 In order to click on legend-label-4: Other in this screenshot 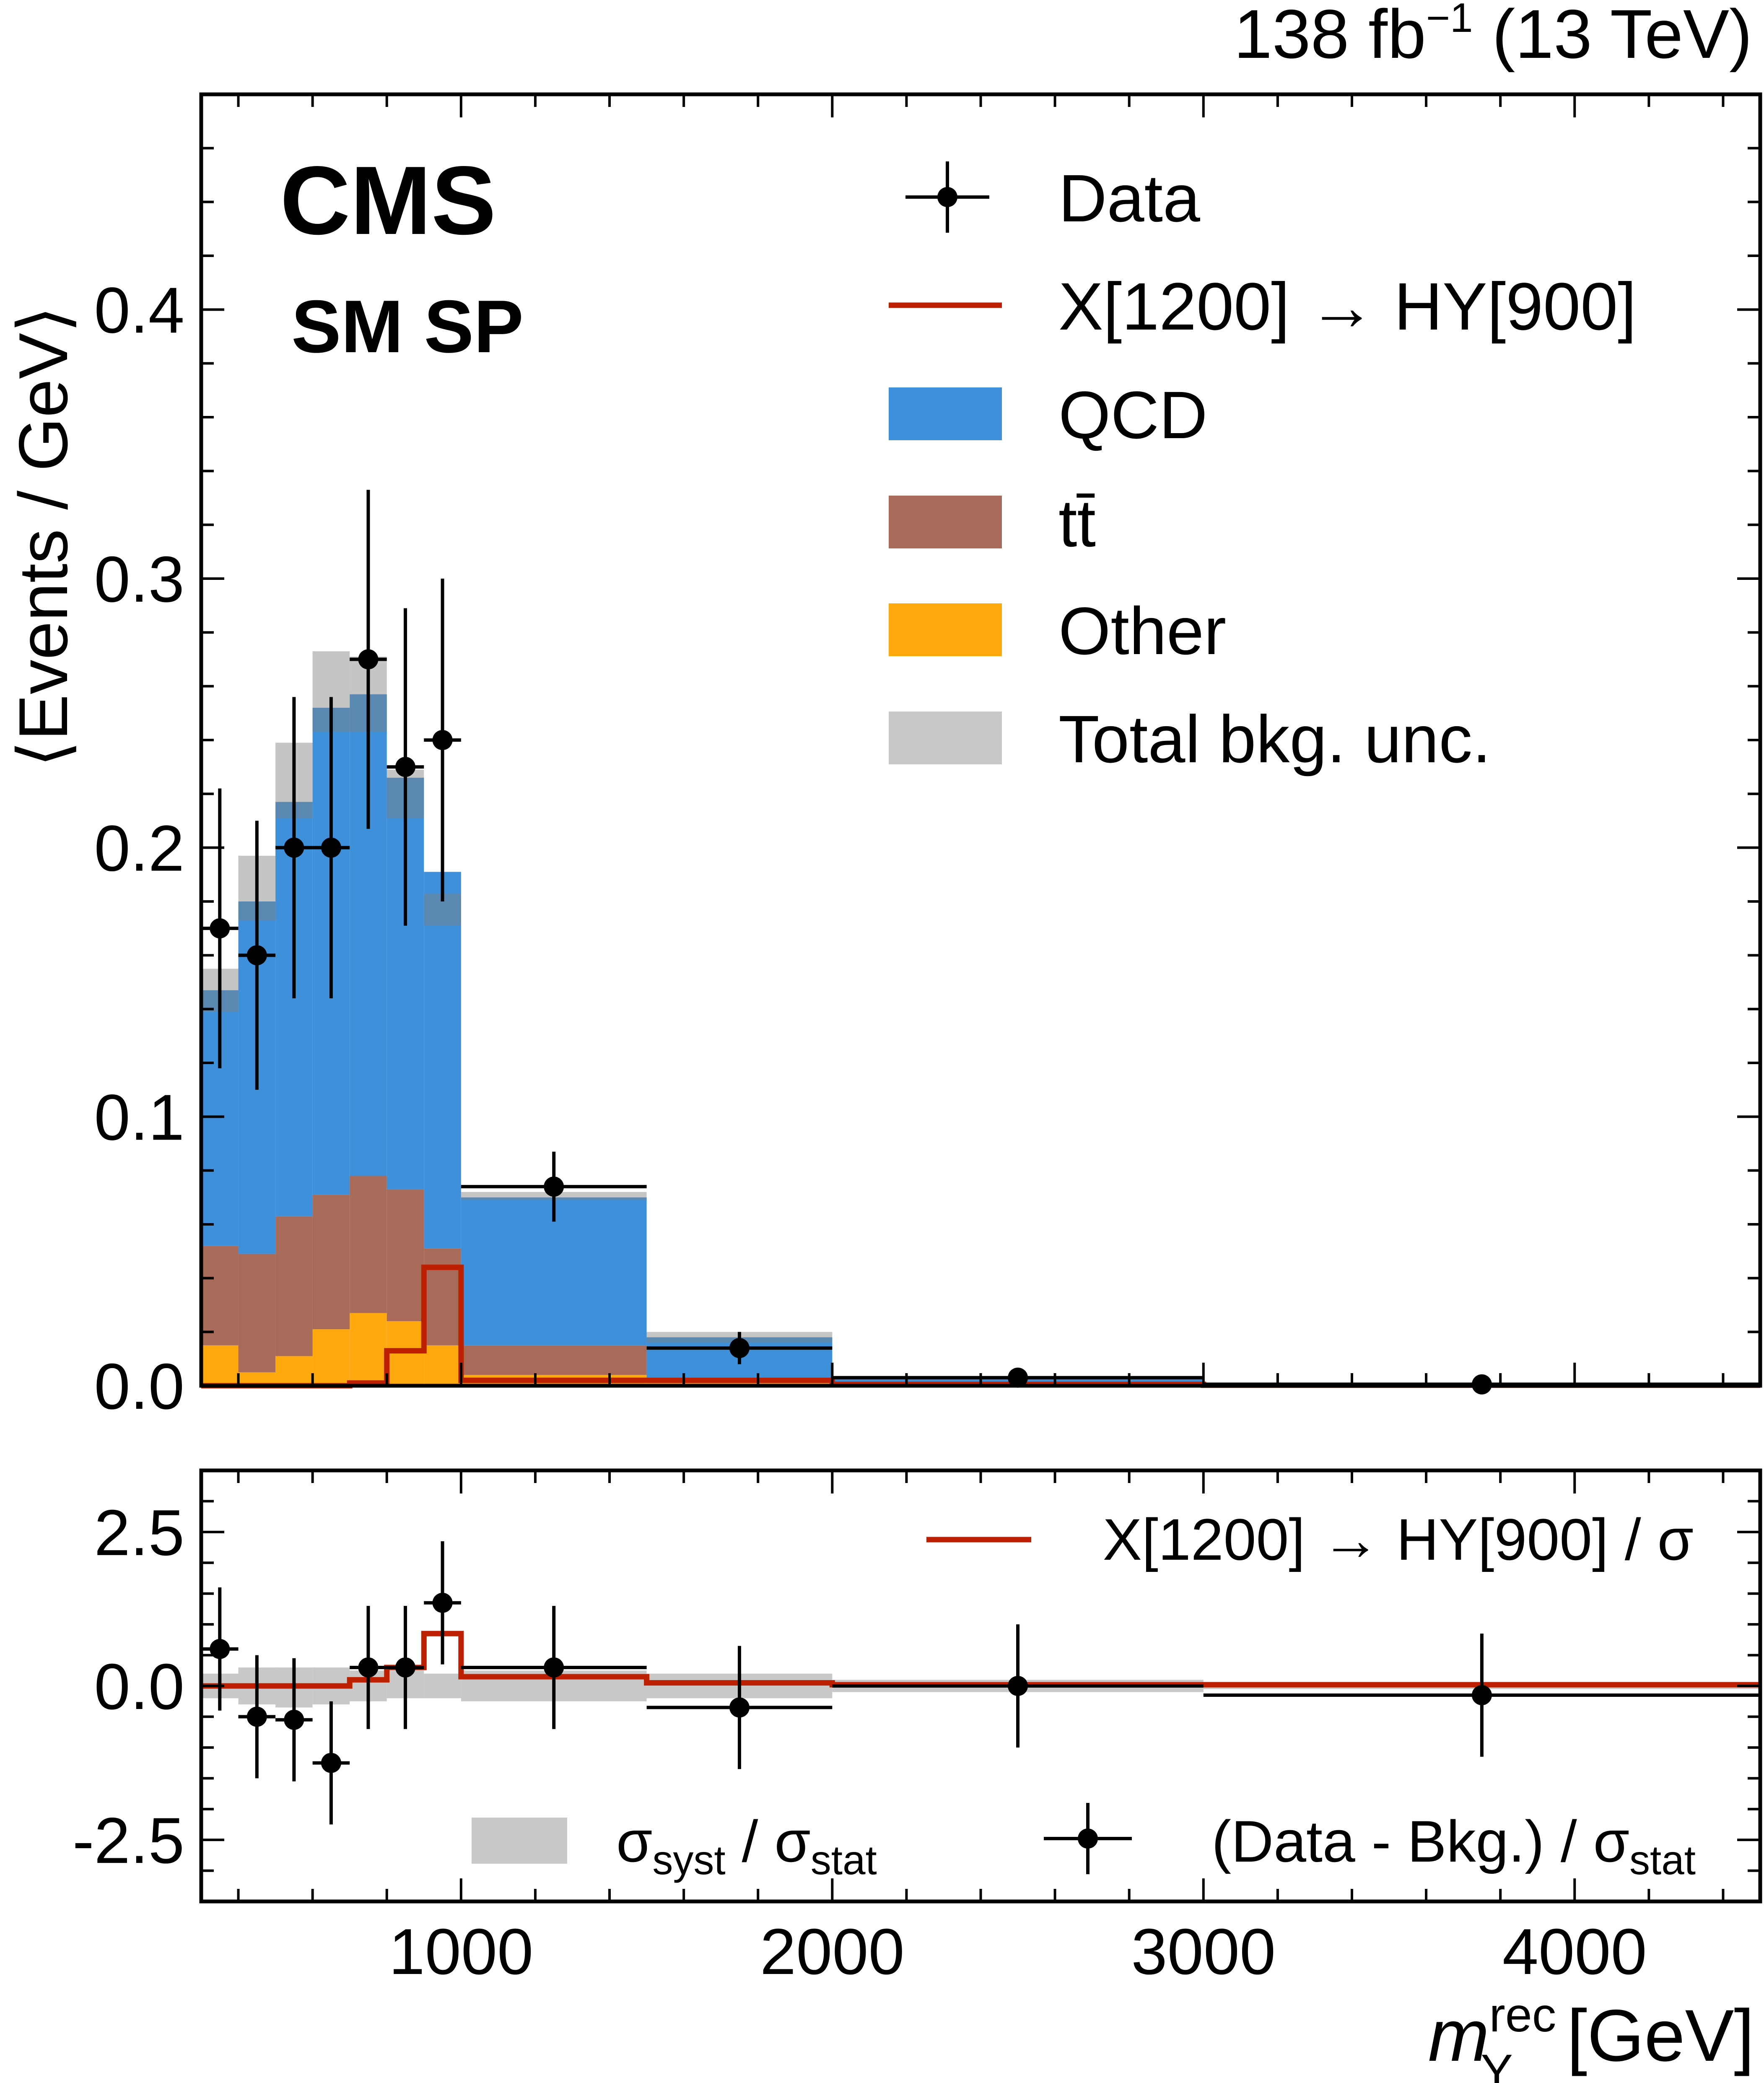, I will do `click(1142, 630)`.